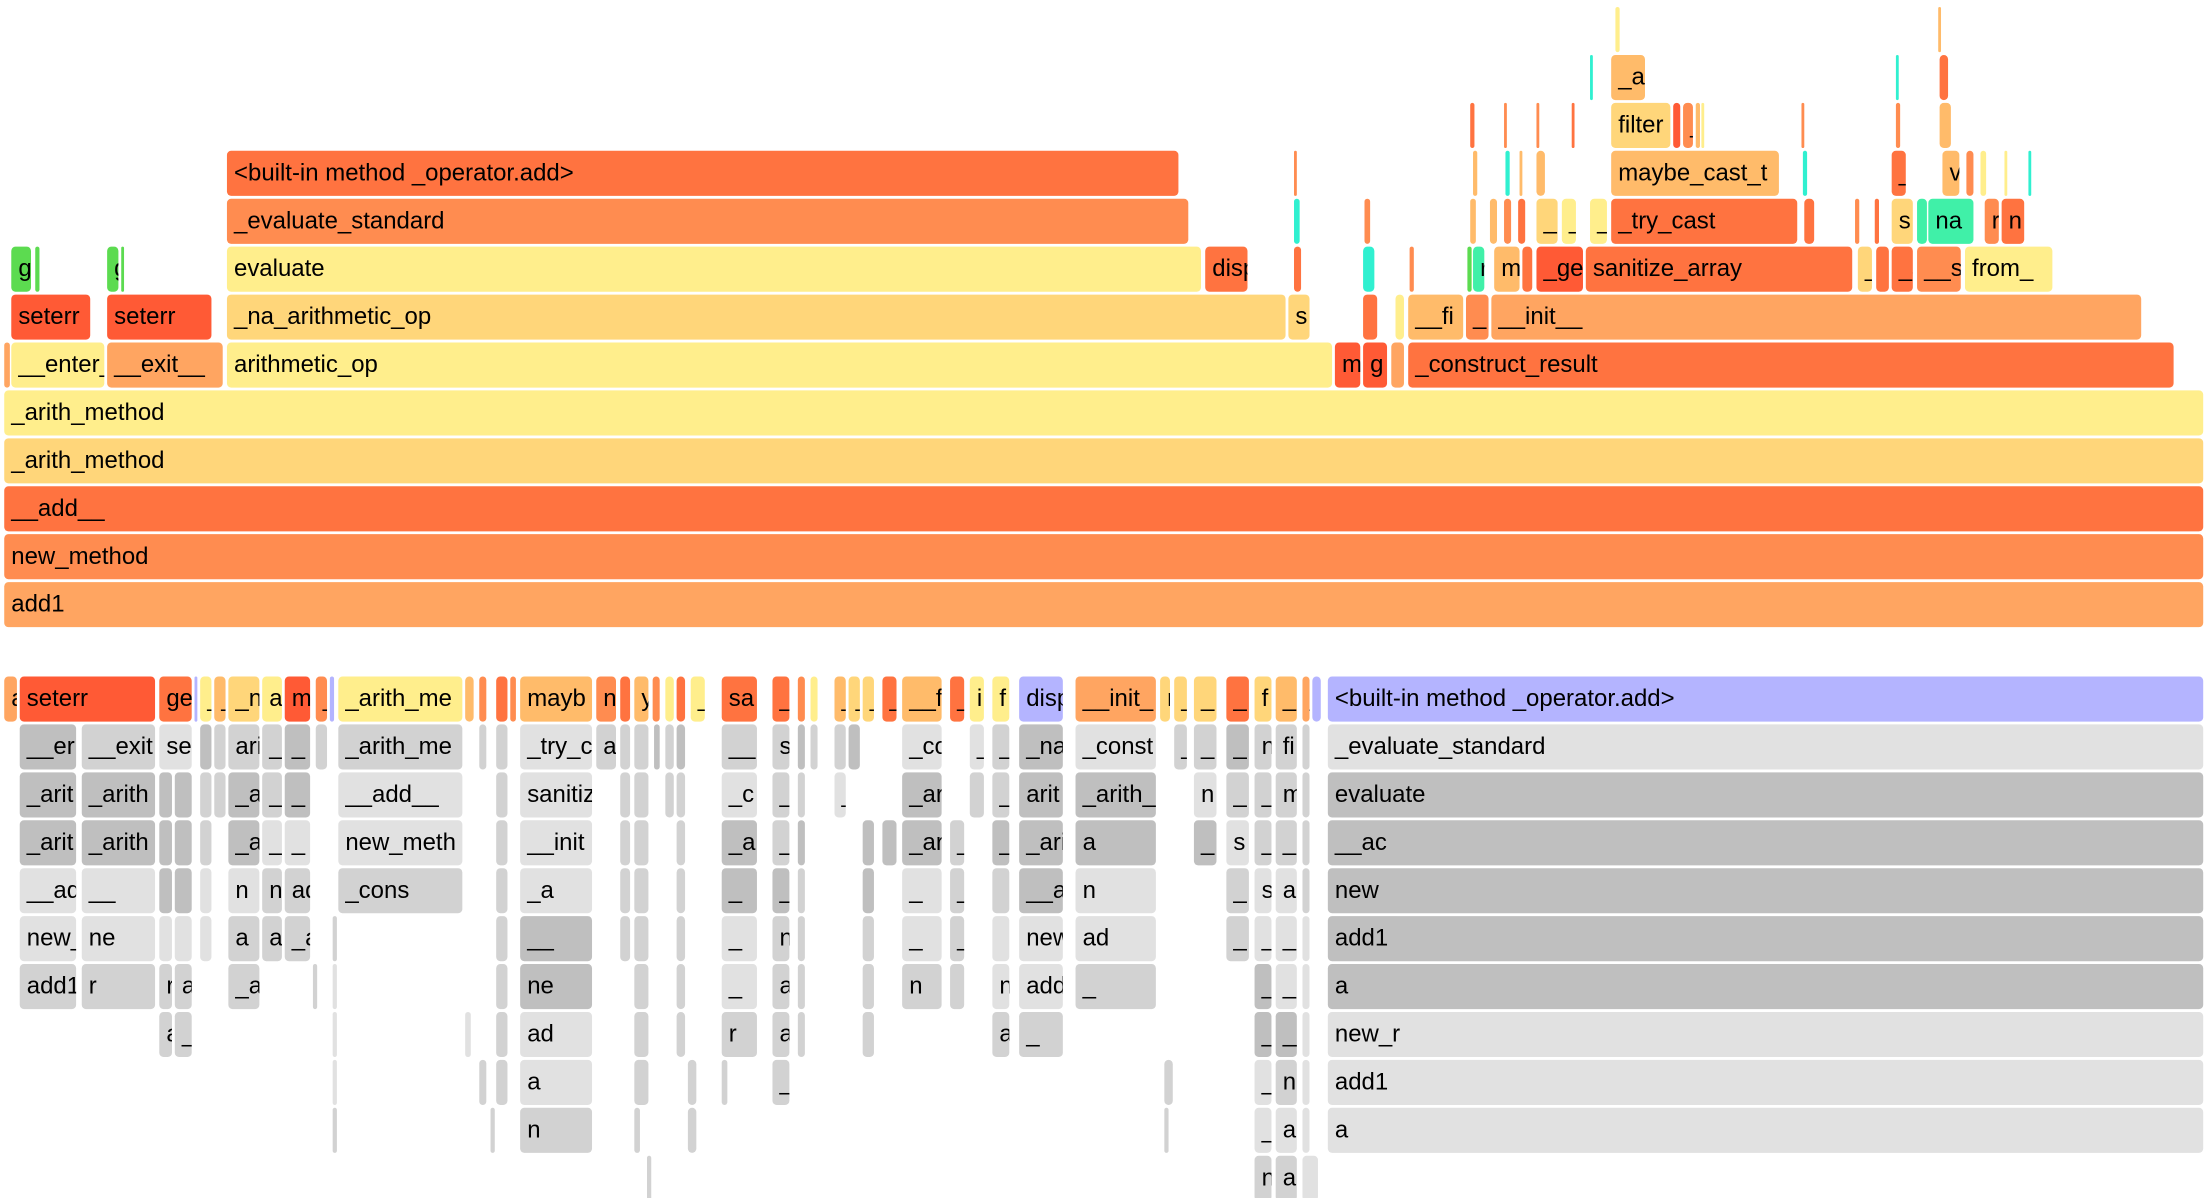 The height and width of the screenshot is (1198, 2206). I want to click on stack-frame: __add, so click(48, 891).